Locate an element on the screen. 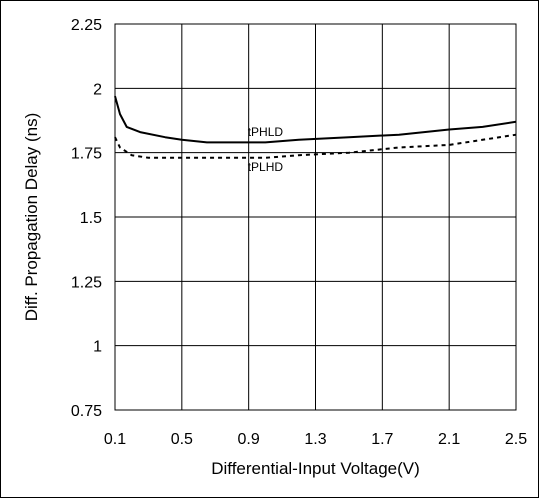  x-tick-label: 1.3 is located at coordinates (315, 439).